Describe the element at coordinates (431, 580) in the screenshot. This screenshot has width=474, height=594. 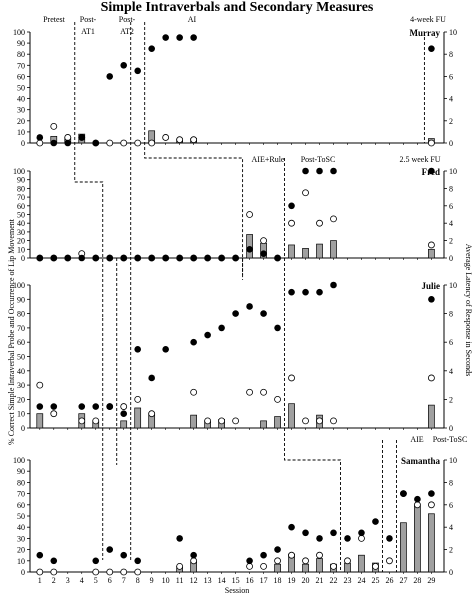
I see `x-tick-label: 29` at that location.